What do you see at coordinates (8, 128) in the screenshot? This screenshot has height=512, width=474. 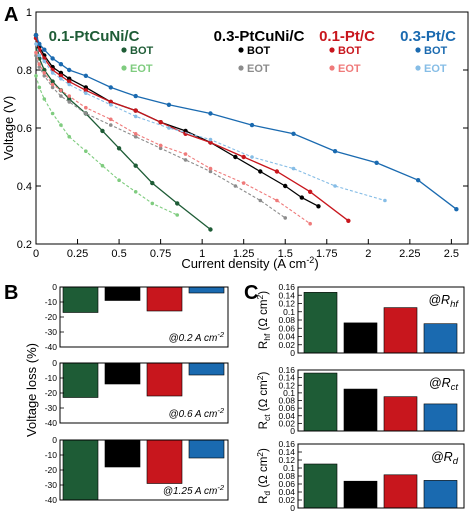 I see `panel-a-ylabel: Voltage (V)` at bounding box center [8, 128].